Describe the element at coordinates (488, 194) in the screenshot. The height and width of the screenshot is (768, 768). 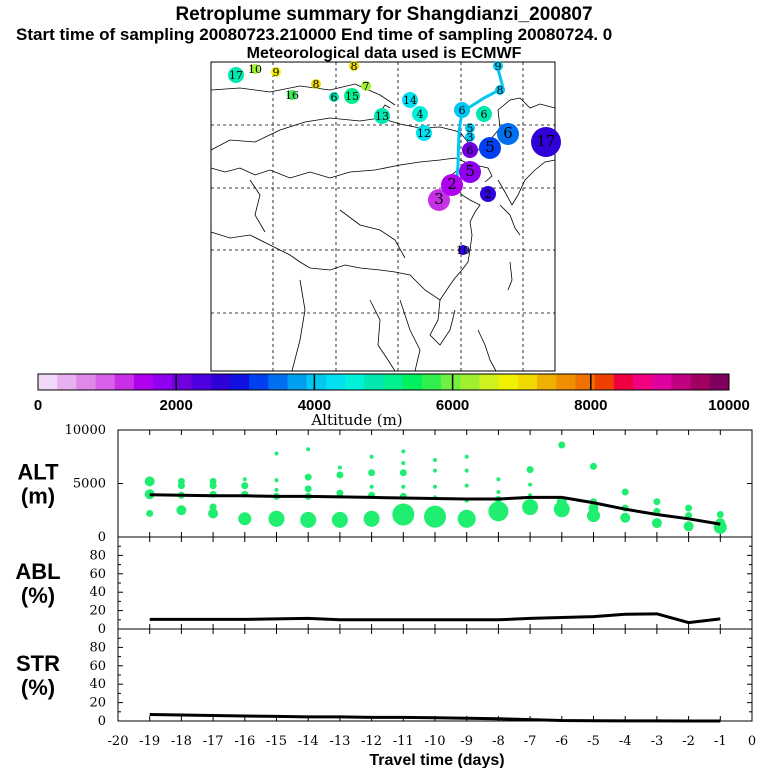
I see `map-point: 2` at that location.